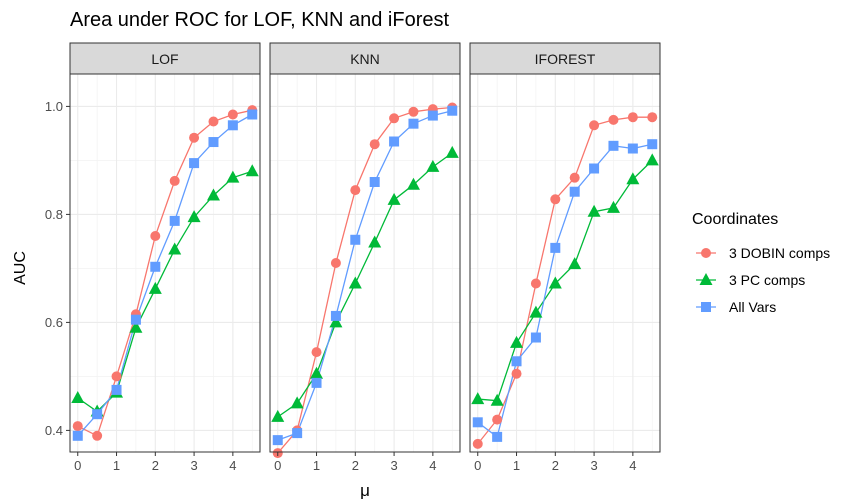 This screenshot has width=859, height=502. What do you see at coordinates (54, 214) in the screenshot?
I see `y-tick-label: 0.8` at bounding box center [54, 214].